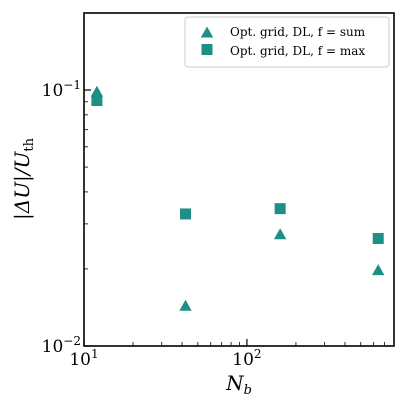 This screenshot has height=407, width=407. I want to click on legend-box, so click(287, 42).